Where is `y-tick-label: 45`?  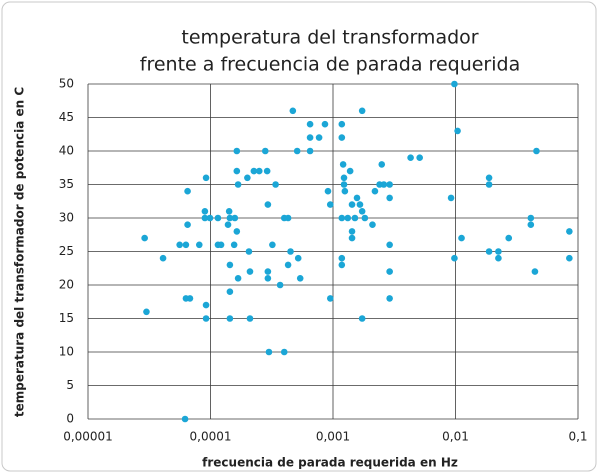 y-tick-label: 45 is located at coordinates (66, 117).